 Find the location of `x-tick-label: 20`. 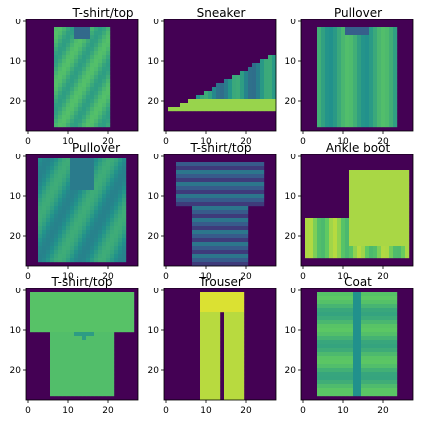

x-tick-label: 20 is located at coordinates (108, 142).